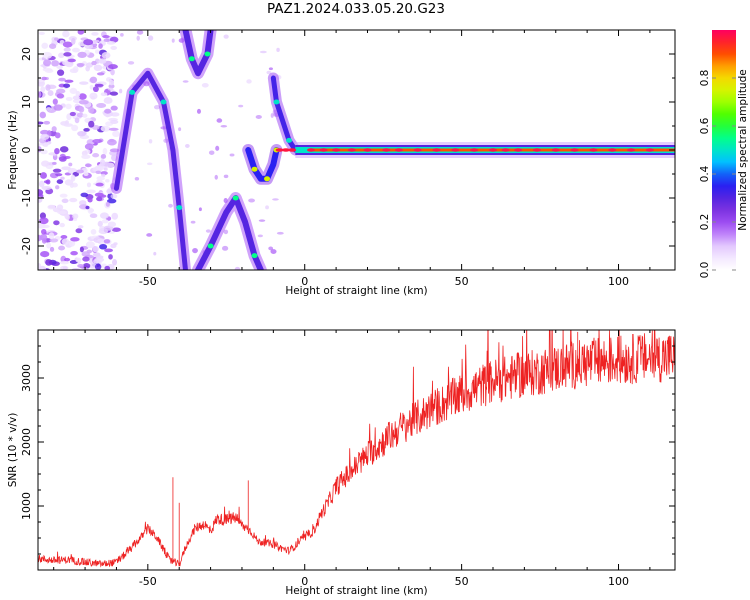 This screenshot has width=750, height=600. I want to click on y-tick-label: 20, so click(26, 54).